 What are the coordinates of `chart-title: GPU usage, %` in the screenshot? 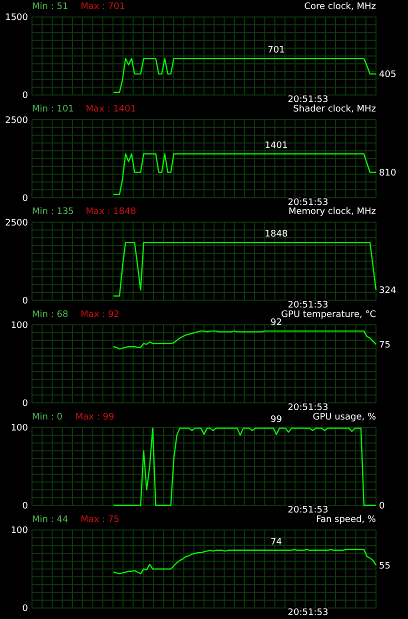 It's located at (344, 417).